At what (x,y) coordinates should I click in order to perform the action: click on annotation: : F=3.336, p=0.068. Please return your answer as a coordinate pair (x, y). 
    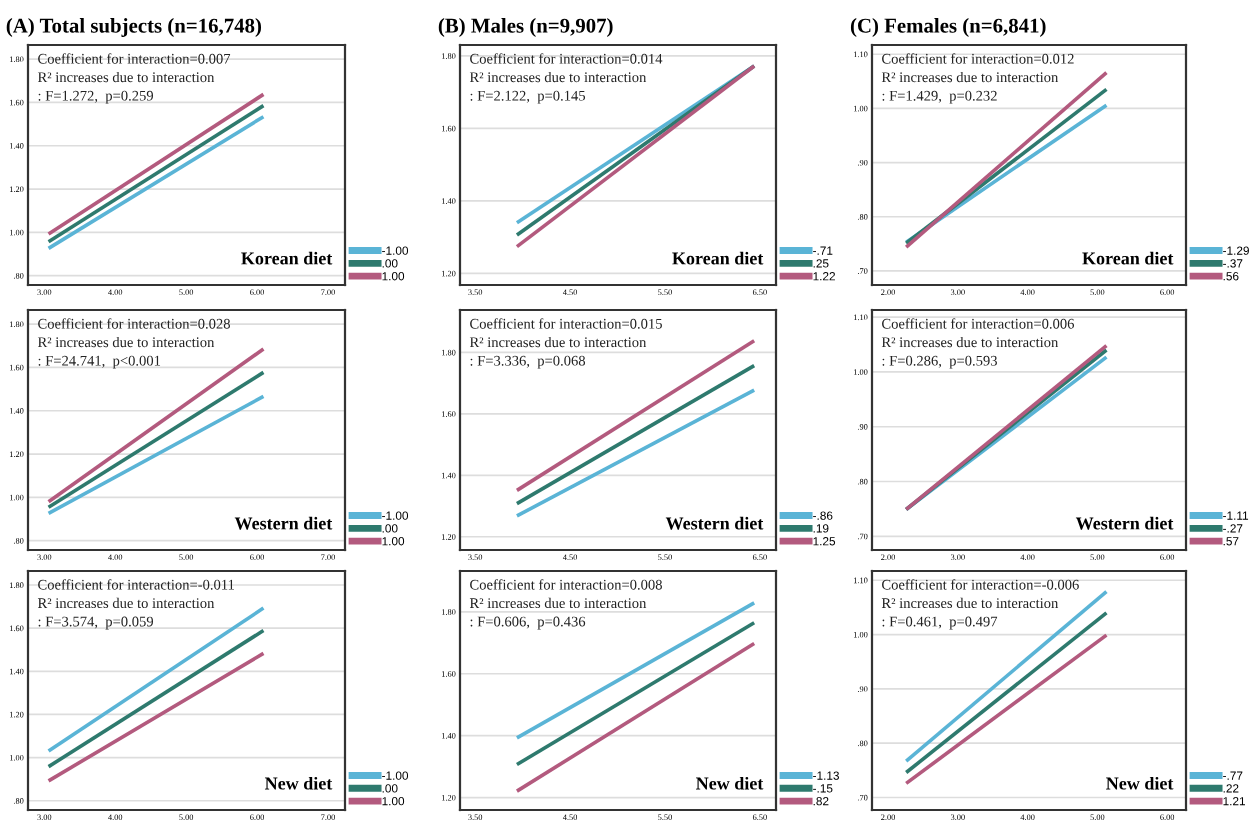
    Looking at the image, I should click on (528, 362).